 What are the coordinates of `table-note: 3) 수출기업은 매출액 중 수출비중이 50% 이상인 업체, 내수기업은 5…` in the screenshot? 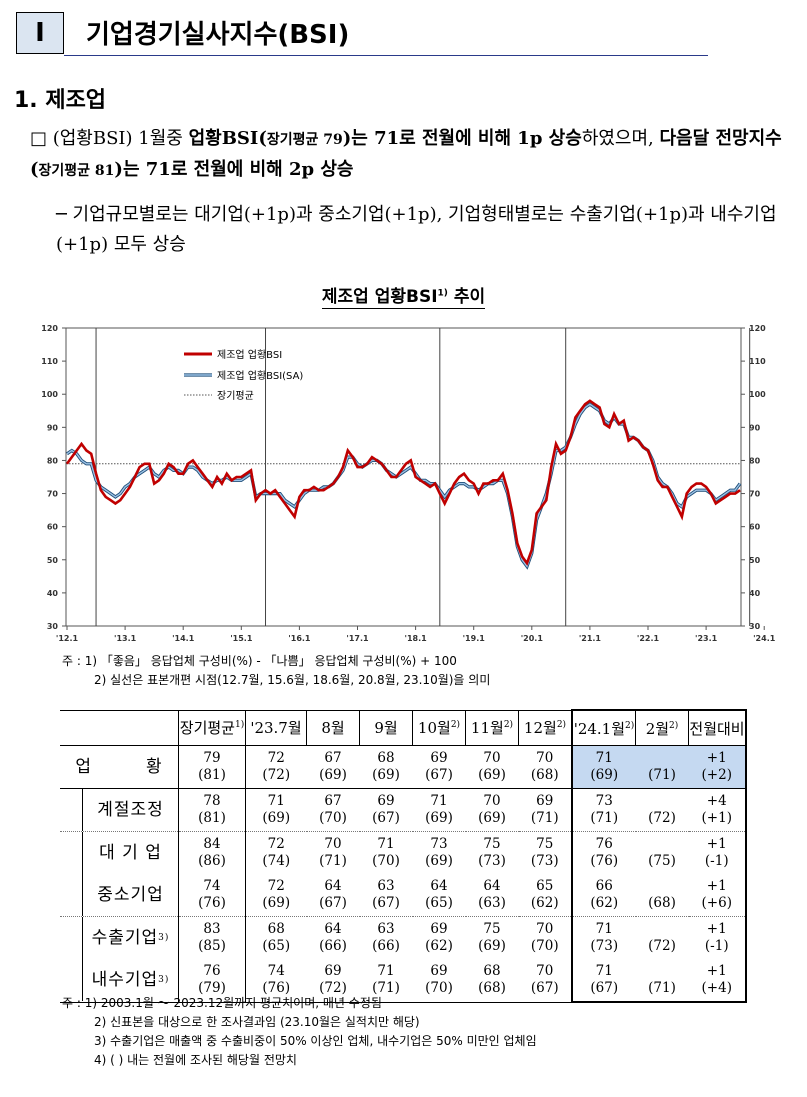 It's located at (315, 1041).